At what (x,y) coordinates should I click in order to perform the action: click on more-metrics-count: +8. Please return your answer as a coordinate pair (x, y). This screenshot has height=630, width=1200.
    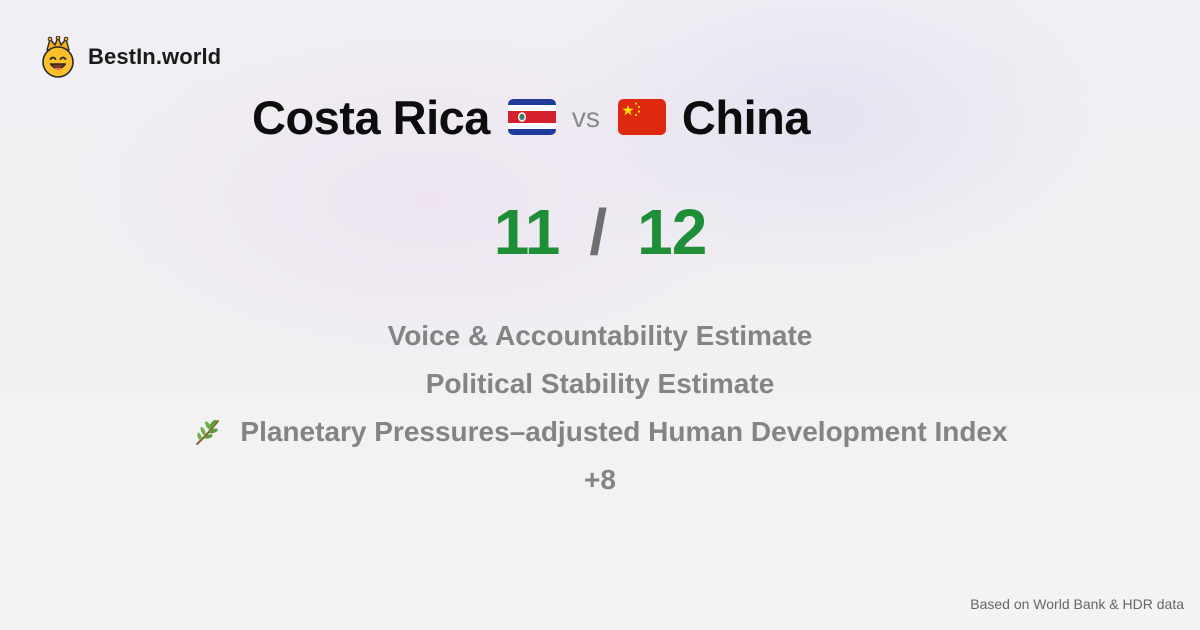
    Looking at the image, I should click on (600, 479).